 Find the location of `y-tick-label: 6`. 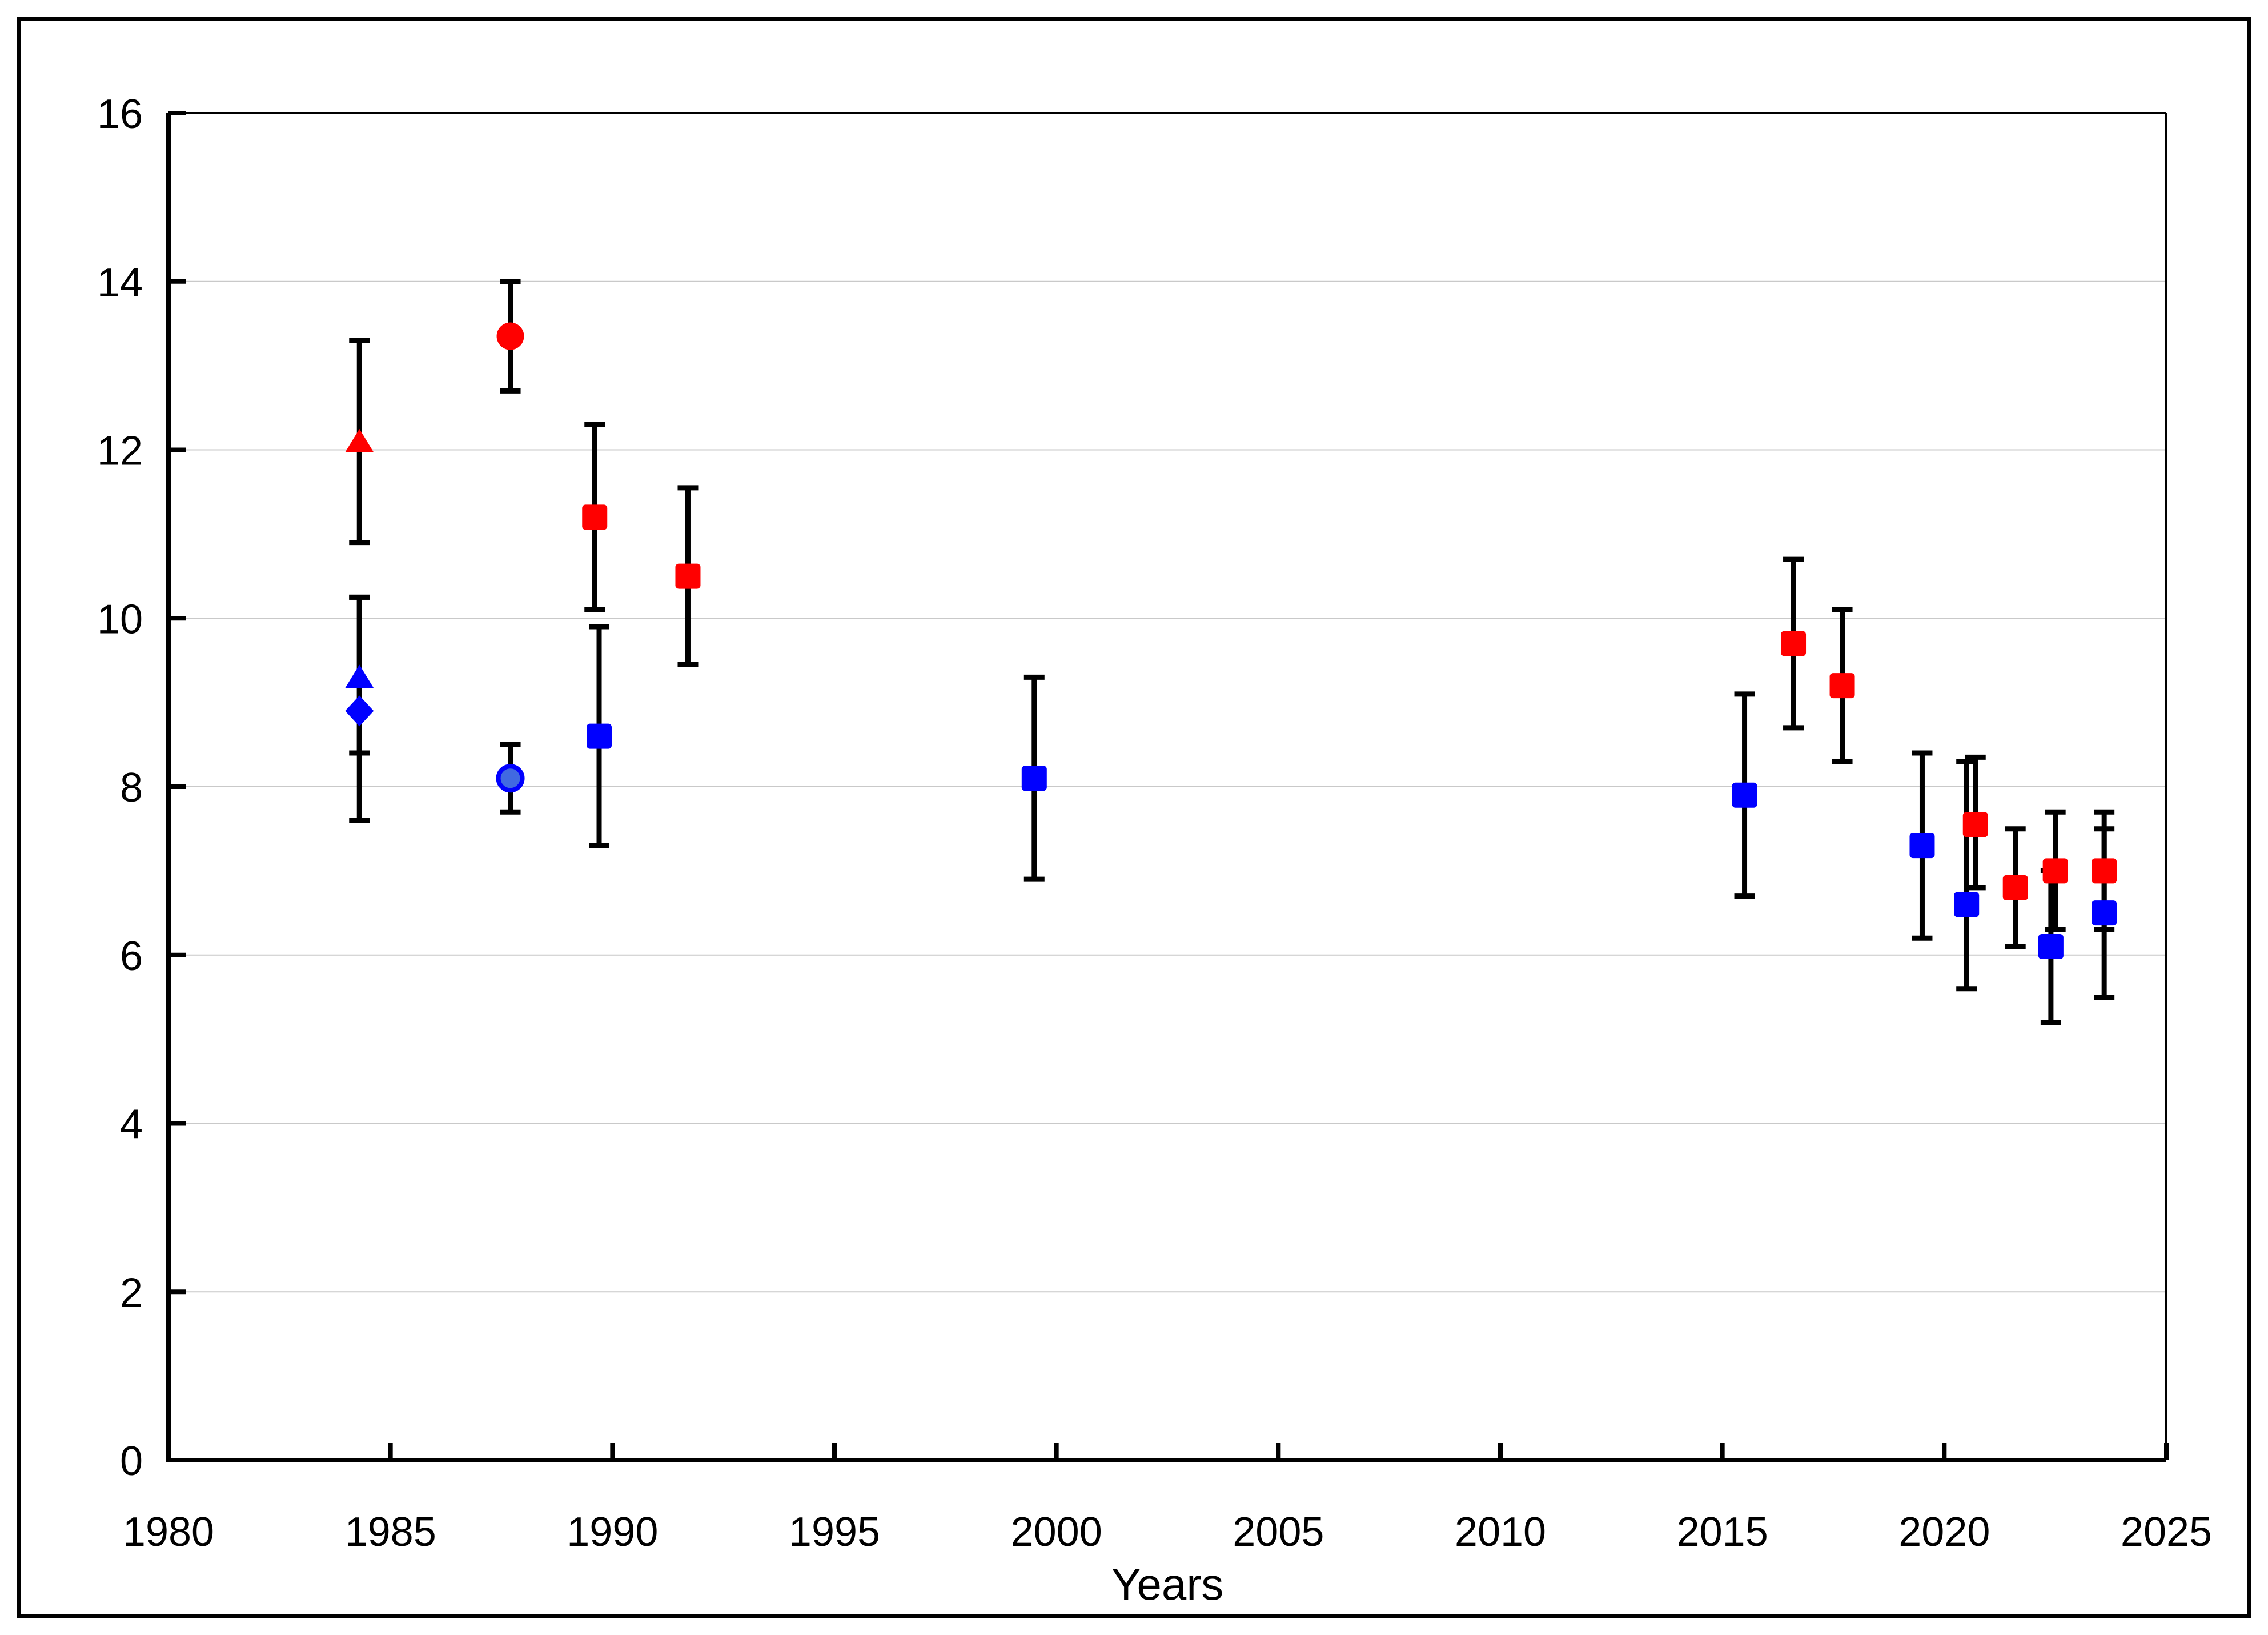

y-tick-label: 6 is located at coordinates (131, 956).